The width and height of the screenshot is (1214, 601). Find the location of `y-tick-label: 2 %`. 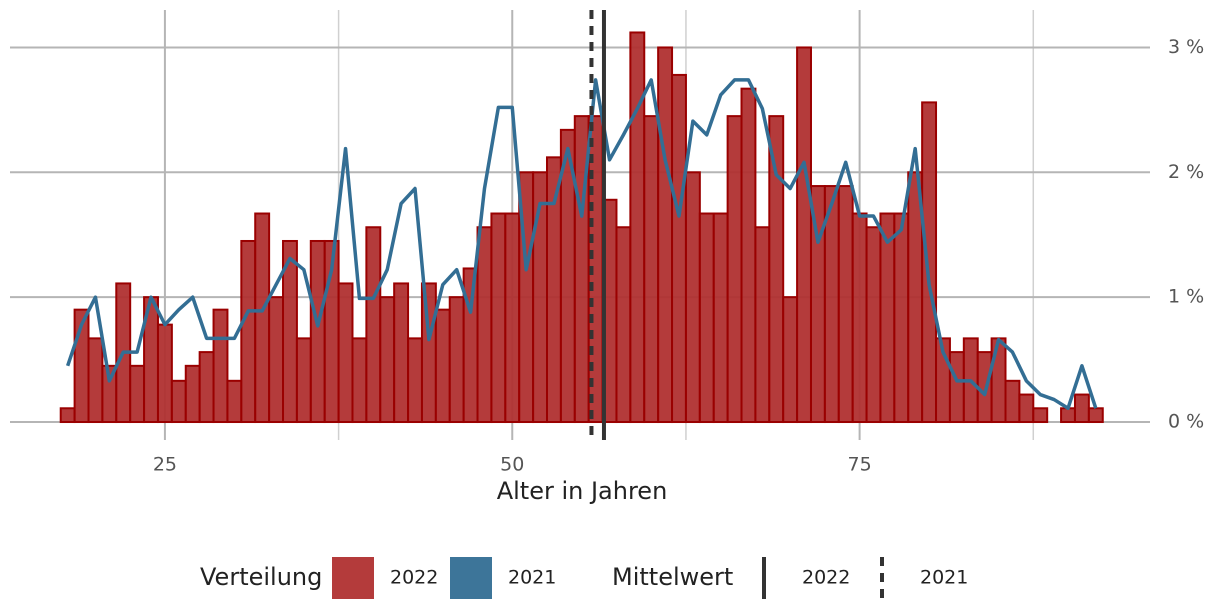

y-tick-label: 2 % is located at coordinates (1186, 172).